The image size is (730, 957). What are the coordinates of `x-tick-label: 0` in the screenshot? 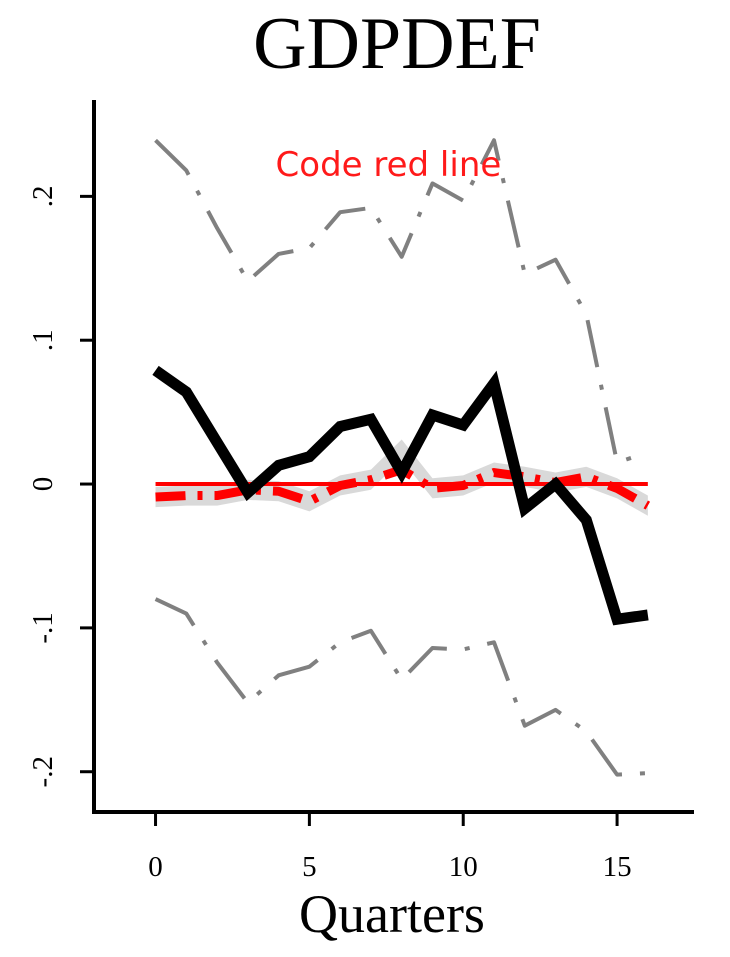 It's located at (155, 867).